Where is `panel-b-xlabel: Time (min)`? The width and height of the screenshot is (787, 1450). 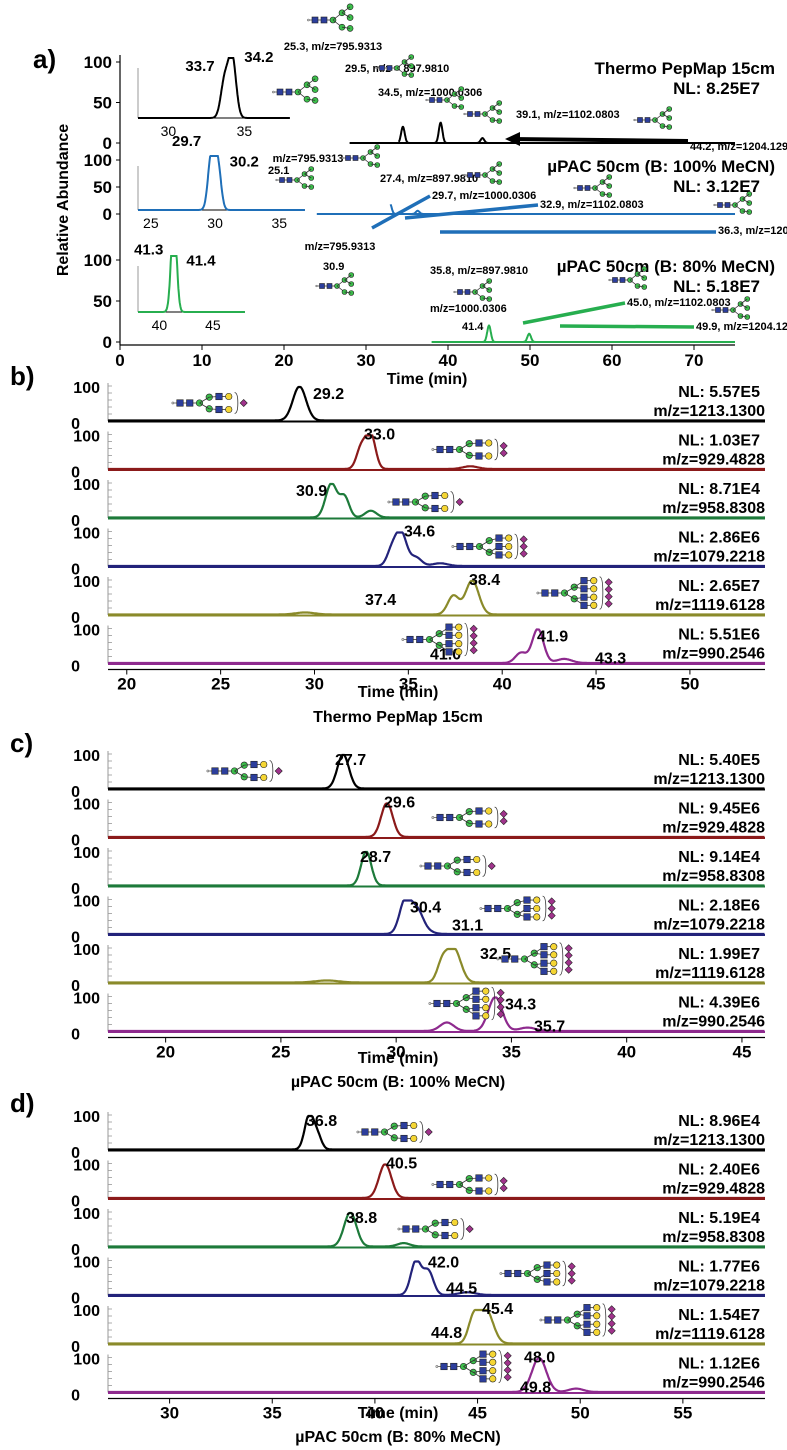
panel-b-xlabel: Time (min) is located at coordinates (398, 692).